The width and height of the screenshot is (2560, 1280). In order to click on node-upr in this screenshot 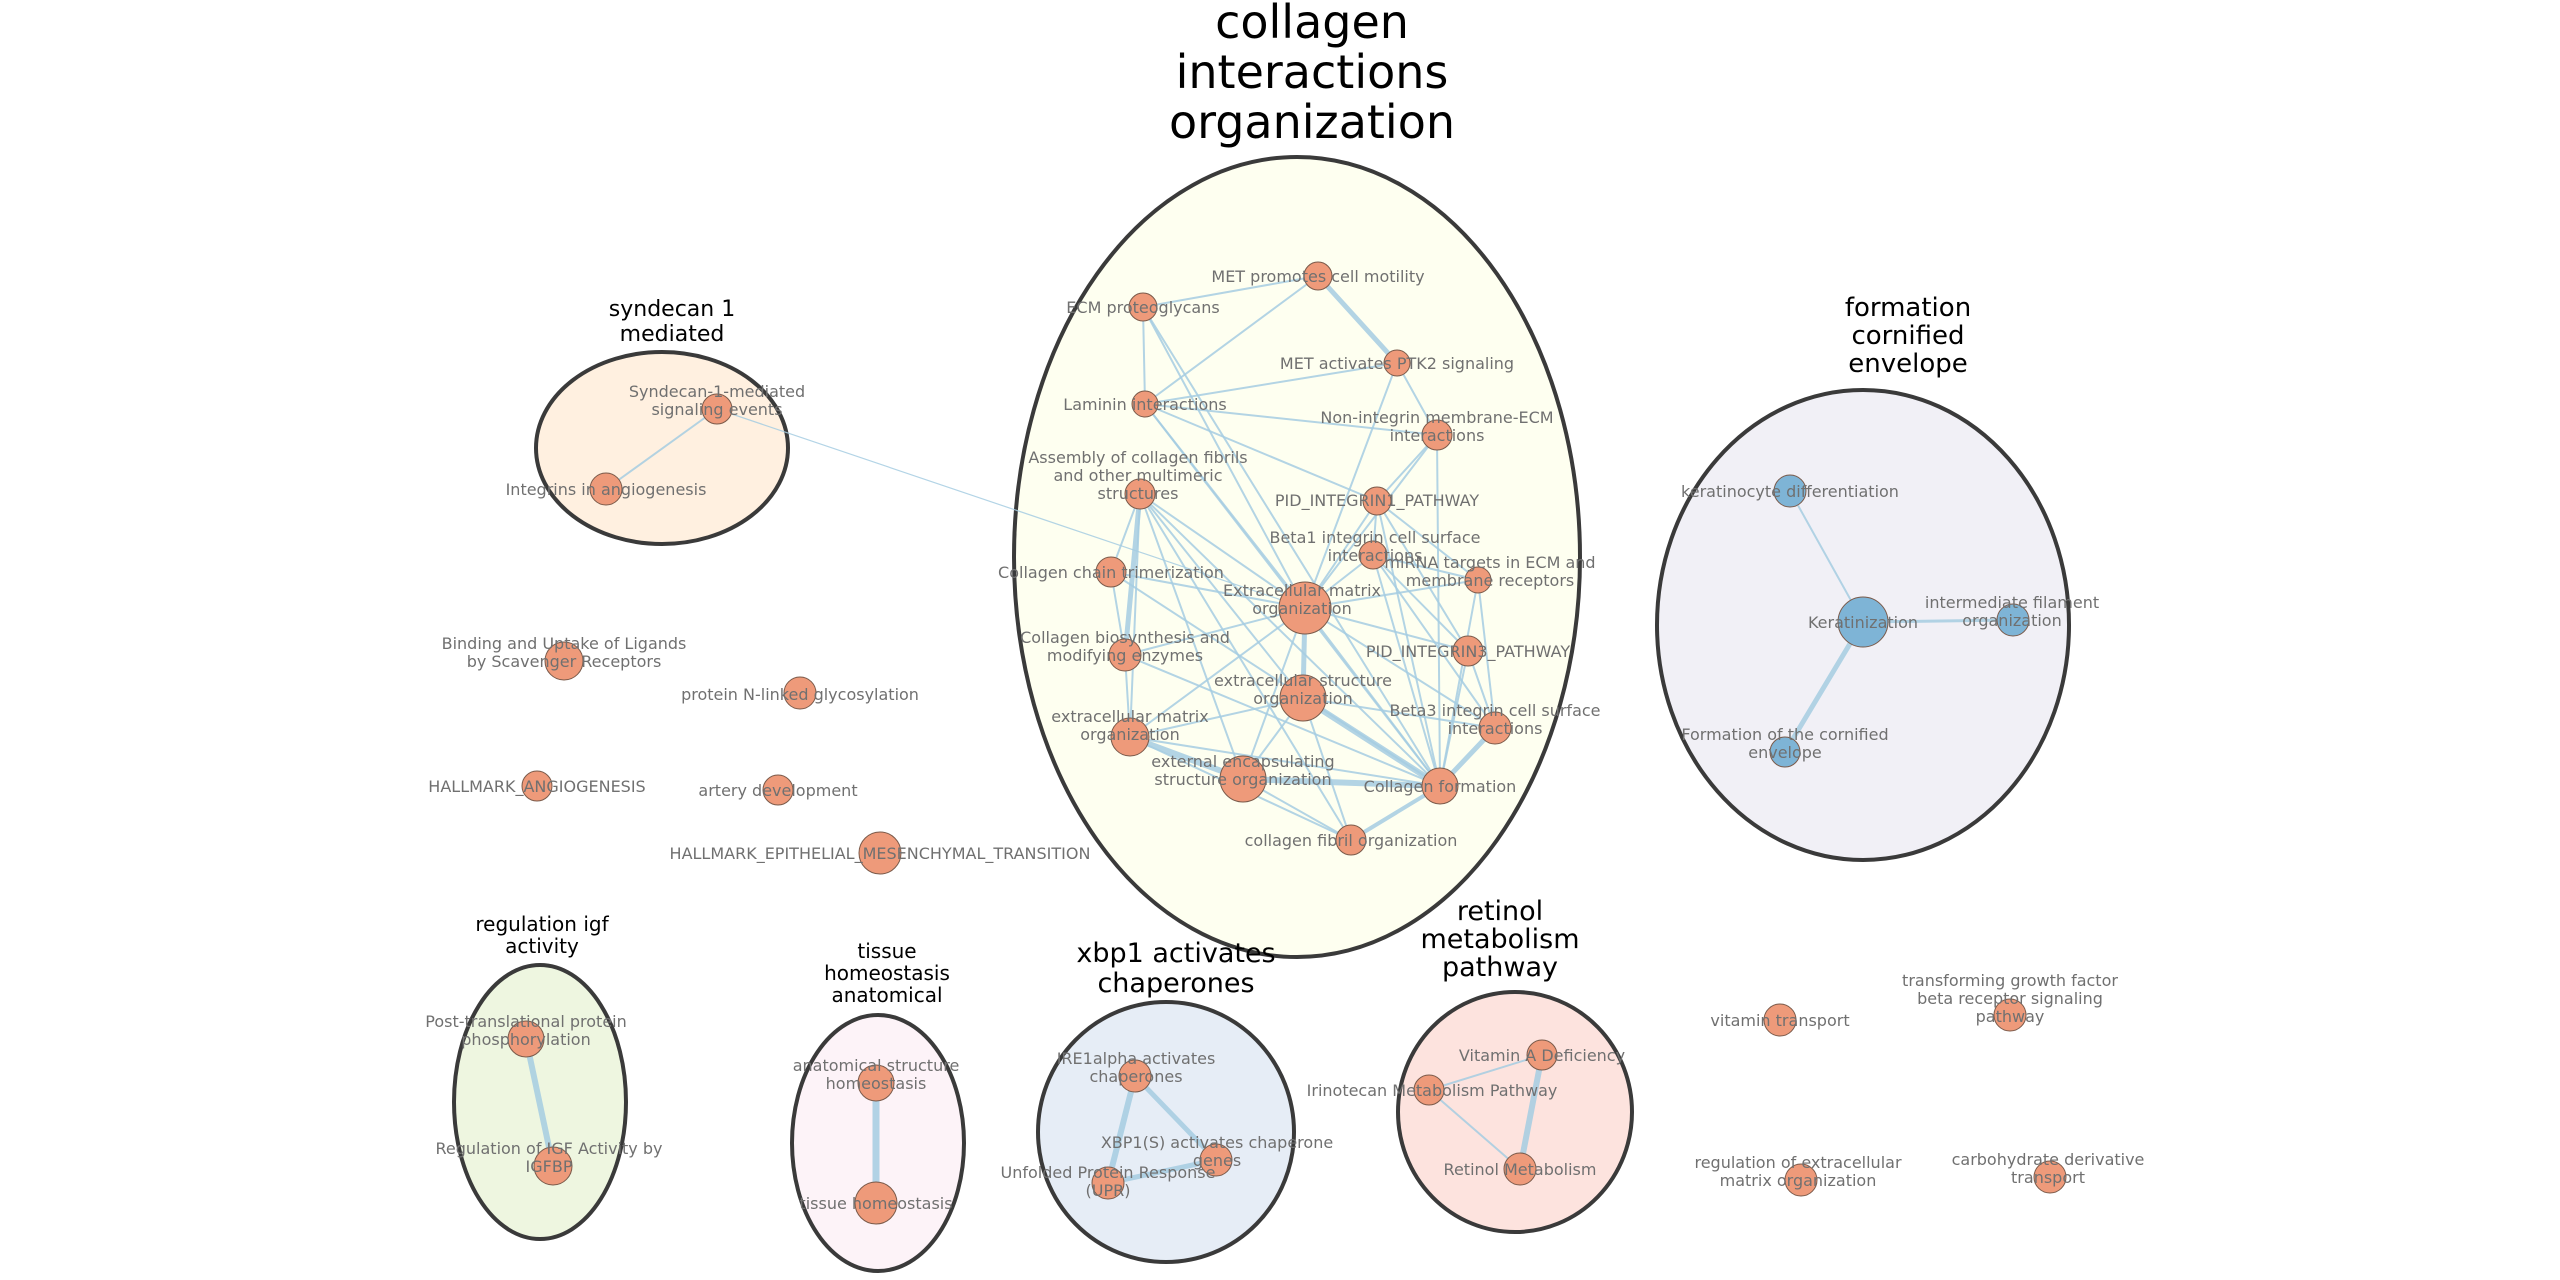, I will do `click(1108, 1183)`.